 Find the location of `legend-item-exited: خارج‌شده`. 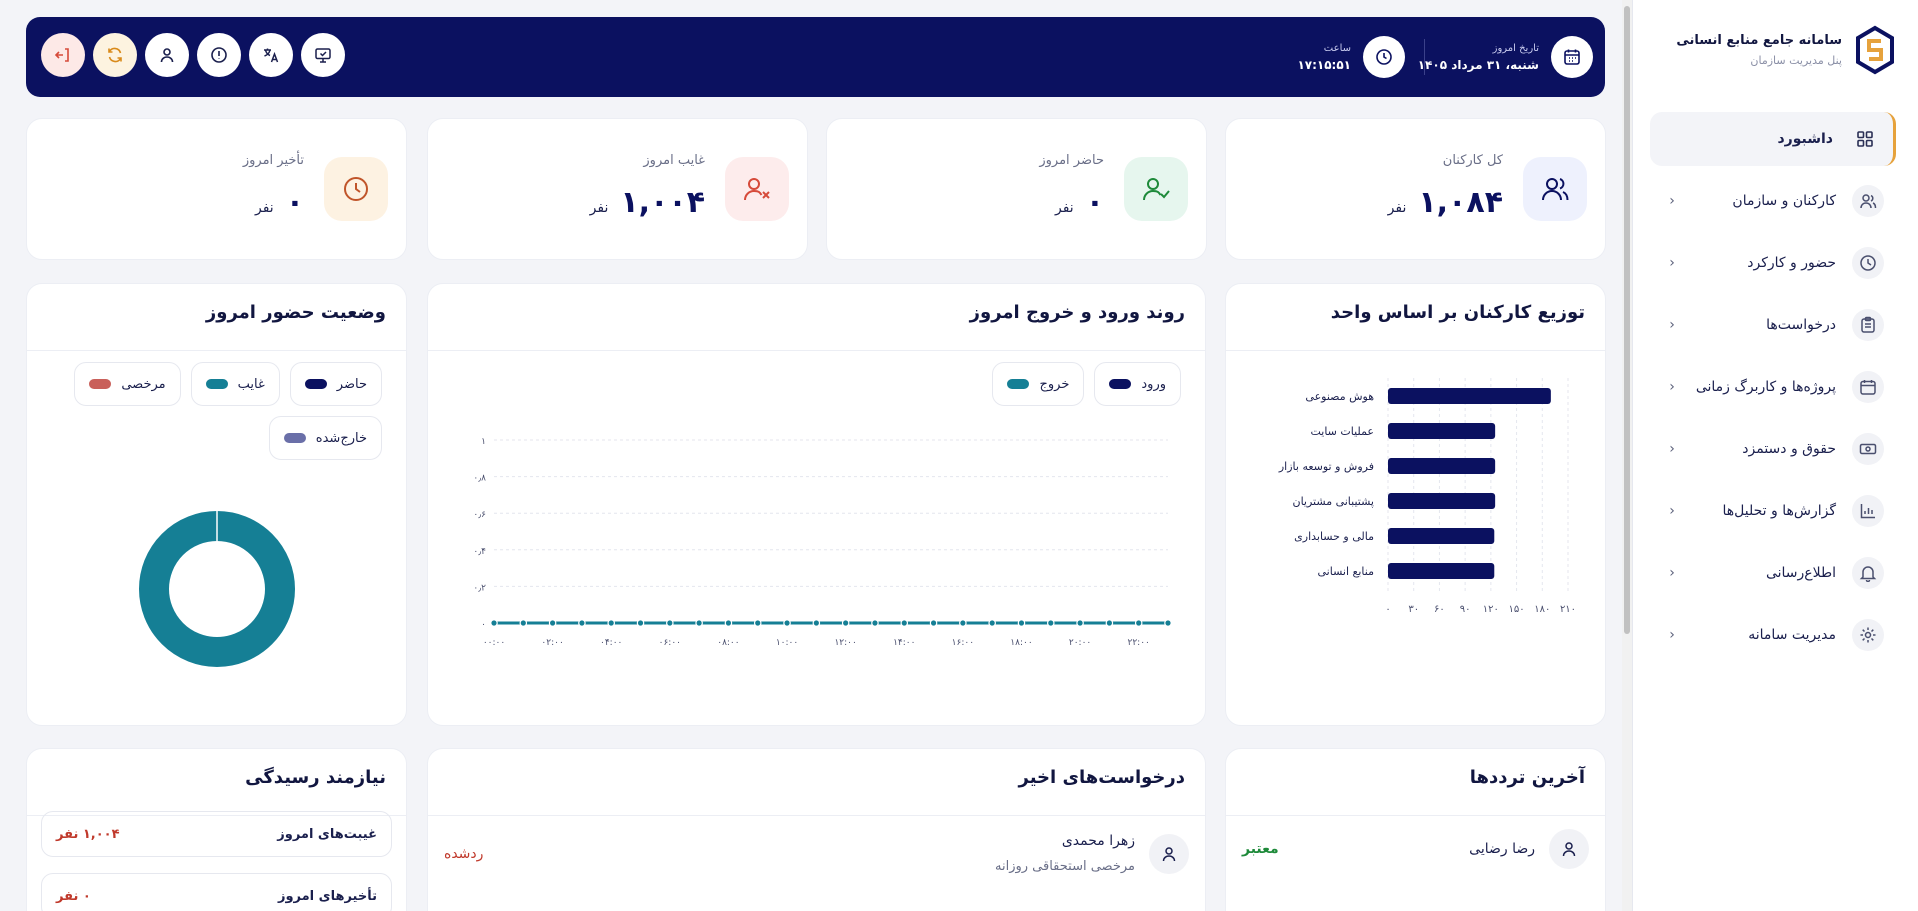

legend-item-exited: خارج‌شده is located at coordinates (325, 438).